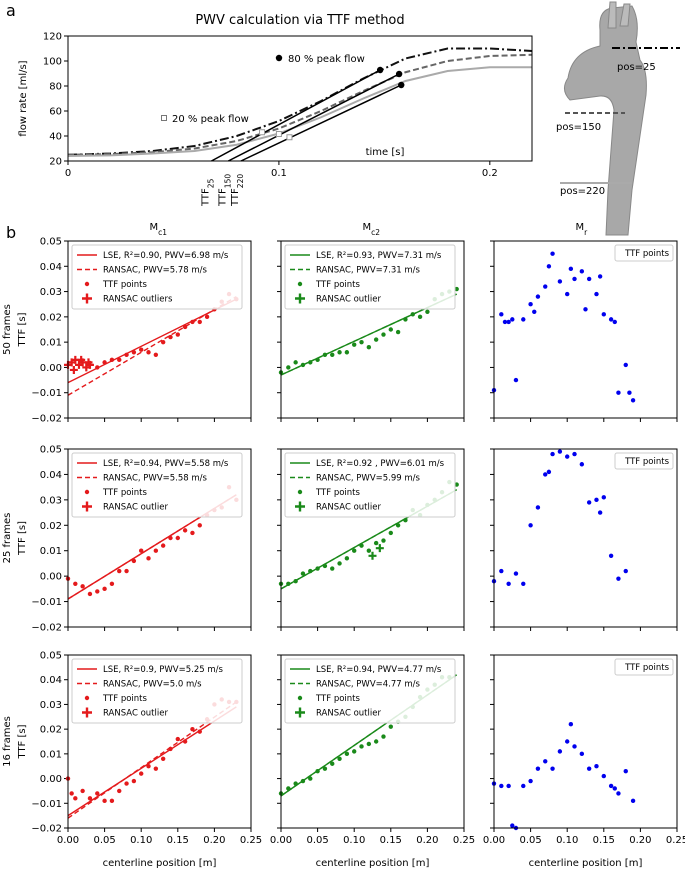 The image size is (685, 871). What do you see at coordinates (464, 840) in the screenshot?
I see `x-tick-label: 0.25` at bounding box center [464, 840].